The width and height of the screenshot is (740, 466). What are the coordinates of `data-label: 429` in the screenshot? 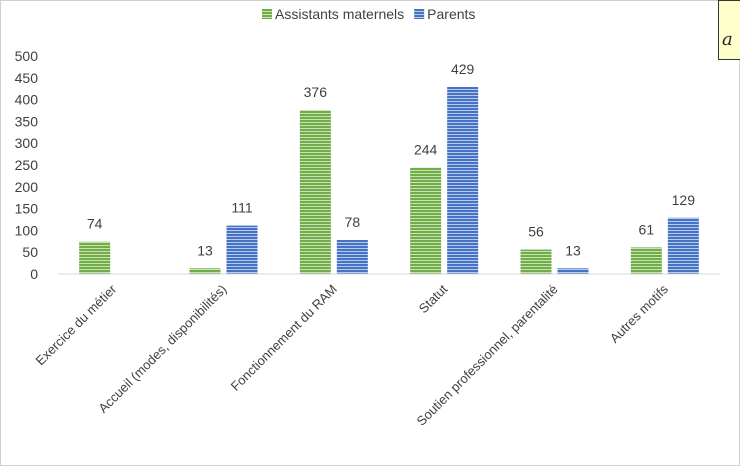 It's located at (463, 69).